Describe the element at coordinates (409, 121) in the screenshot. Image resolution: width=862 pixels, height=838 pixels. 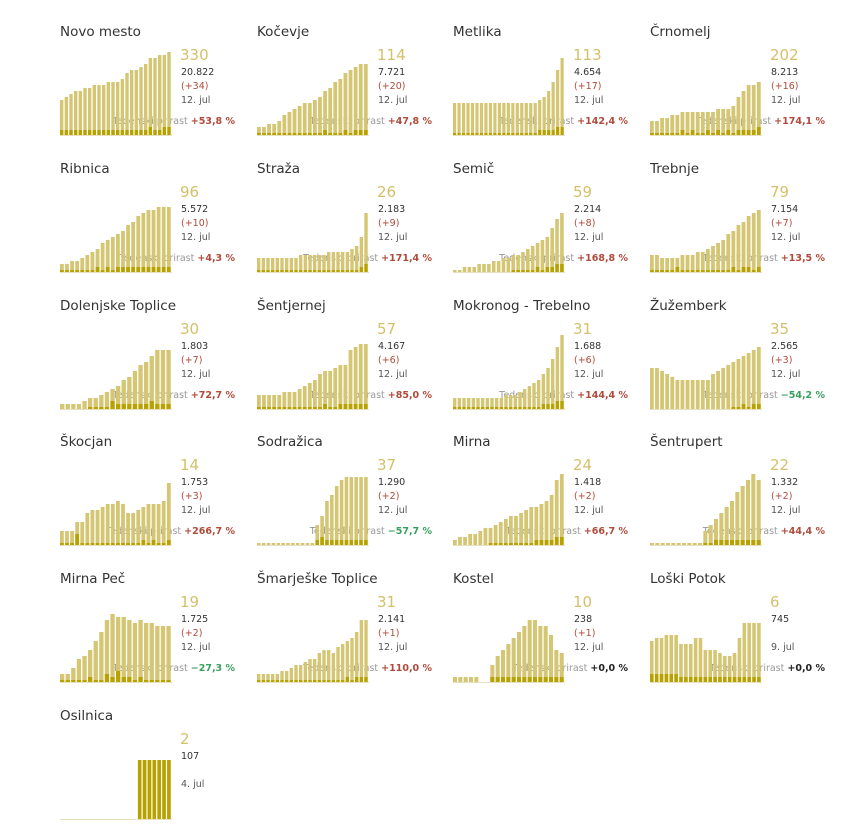
I see `weekly-growth-value: +47,8 %` at that location.